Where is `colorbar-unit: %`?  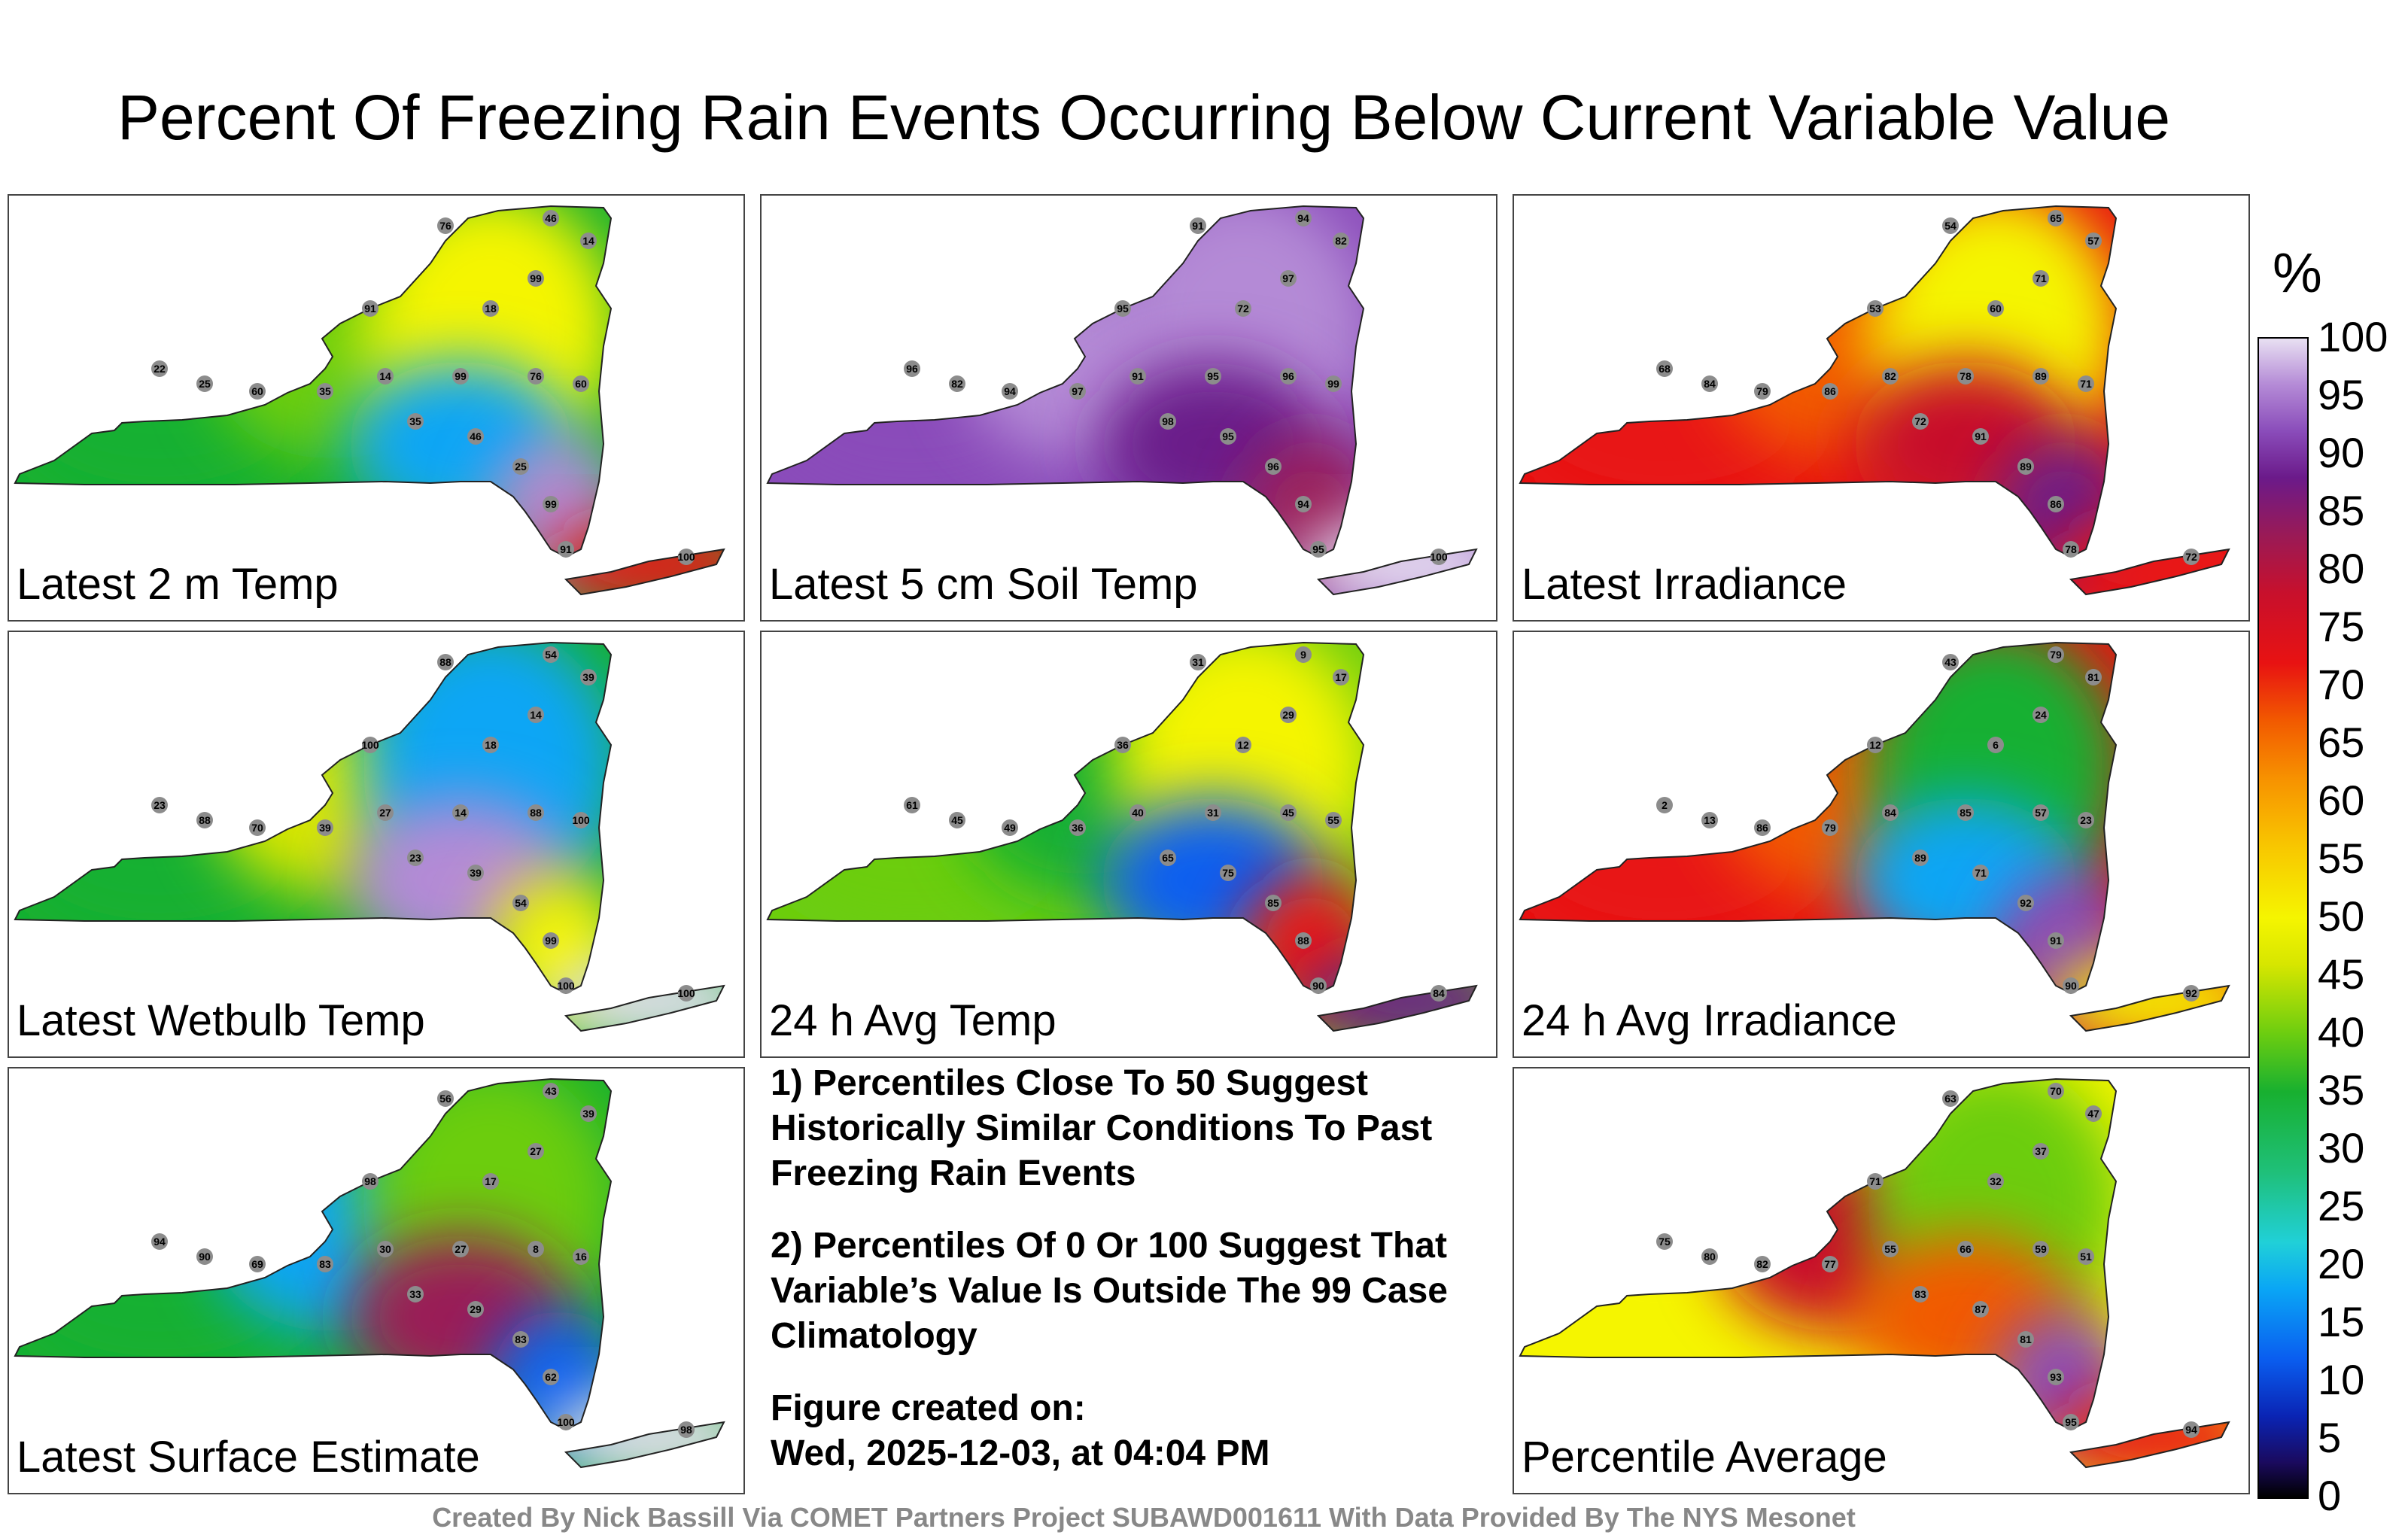 colorbar-unit: % is located at coordinates (2297, 273).